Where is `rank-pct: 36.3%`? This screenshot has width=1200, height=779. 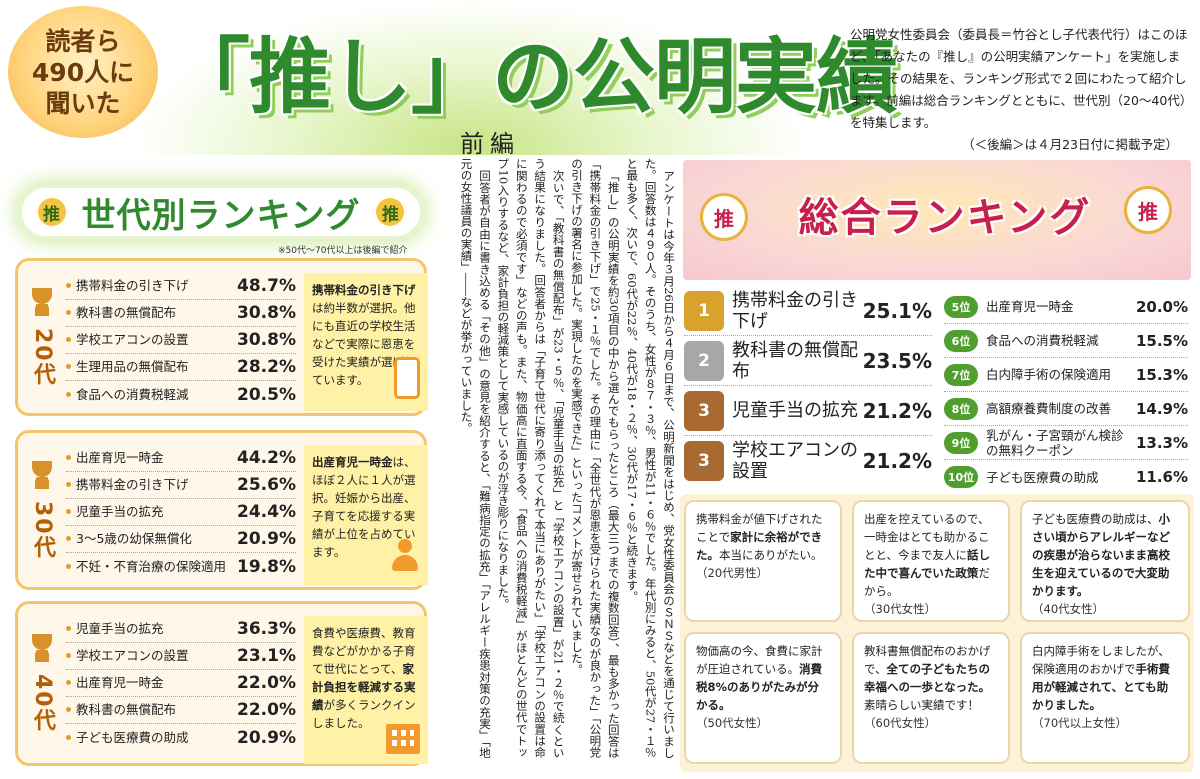 rank-pct: 36.3% is located at coordinates (266, 629).